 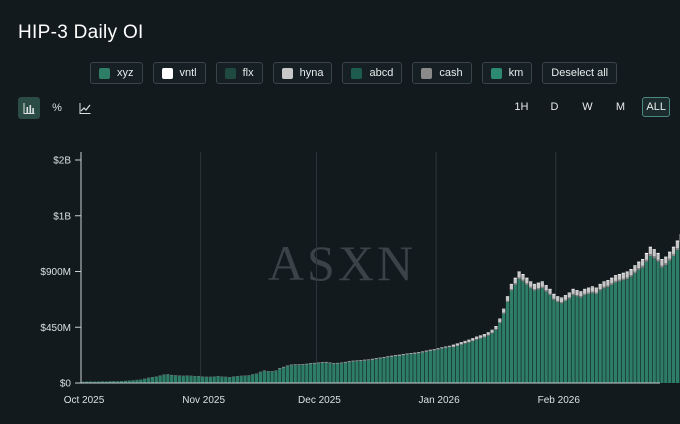 What do you see at coordinates (580, 73) in the screenshot?
I see `deselect-all-button: Deselect all` at bounding box center [580, 73].